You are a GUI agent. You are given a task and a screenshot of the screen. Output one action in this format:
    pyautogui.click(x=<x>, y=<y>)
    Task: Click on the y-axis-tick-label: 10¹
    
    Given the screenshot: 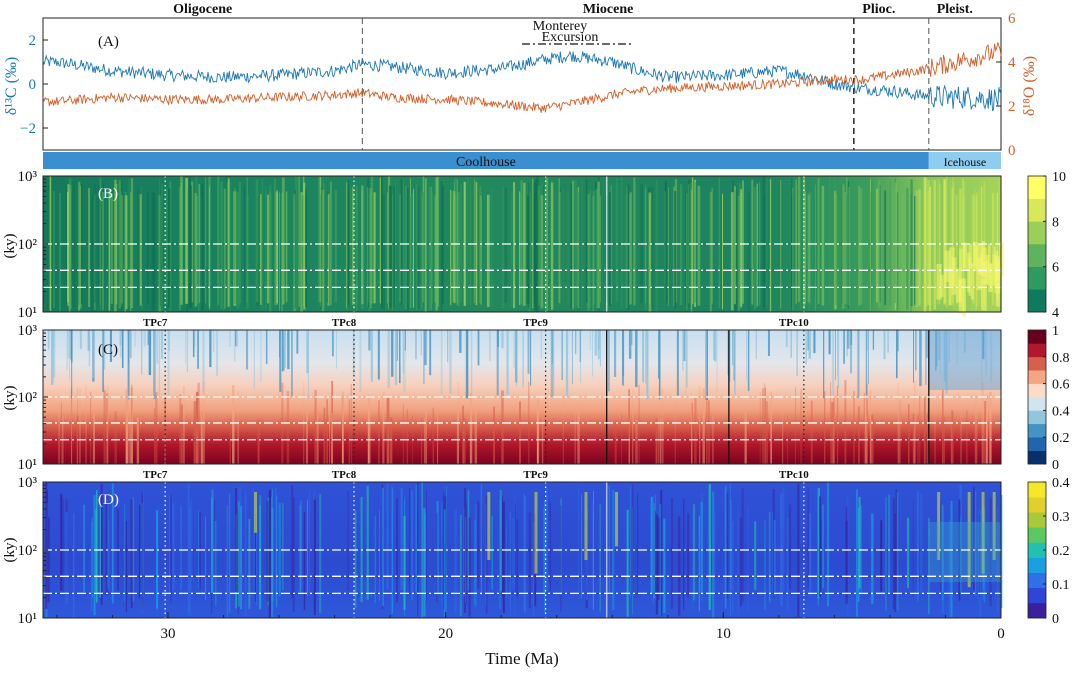 What is the action you would take?
    pyautogui.click(x=28, y=465)
    